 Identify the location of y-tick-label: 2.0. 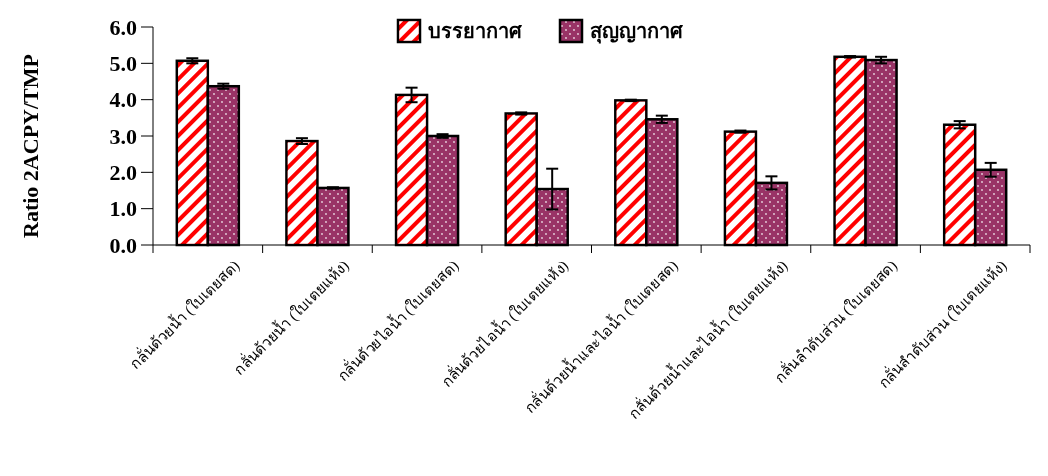
(123, 172).